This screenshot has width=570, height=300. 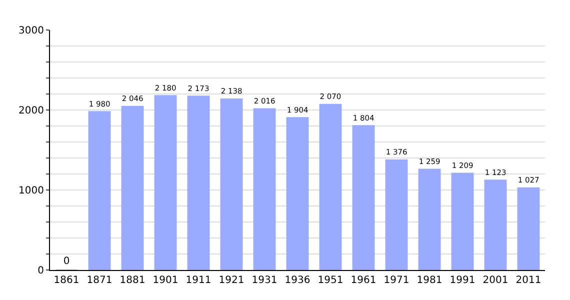 What do you see at coordinates (165, 87) in the screenshot?
I see `data-label: 2 180` at bounding box center [165, 87].